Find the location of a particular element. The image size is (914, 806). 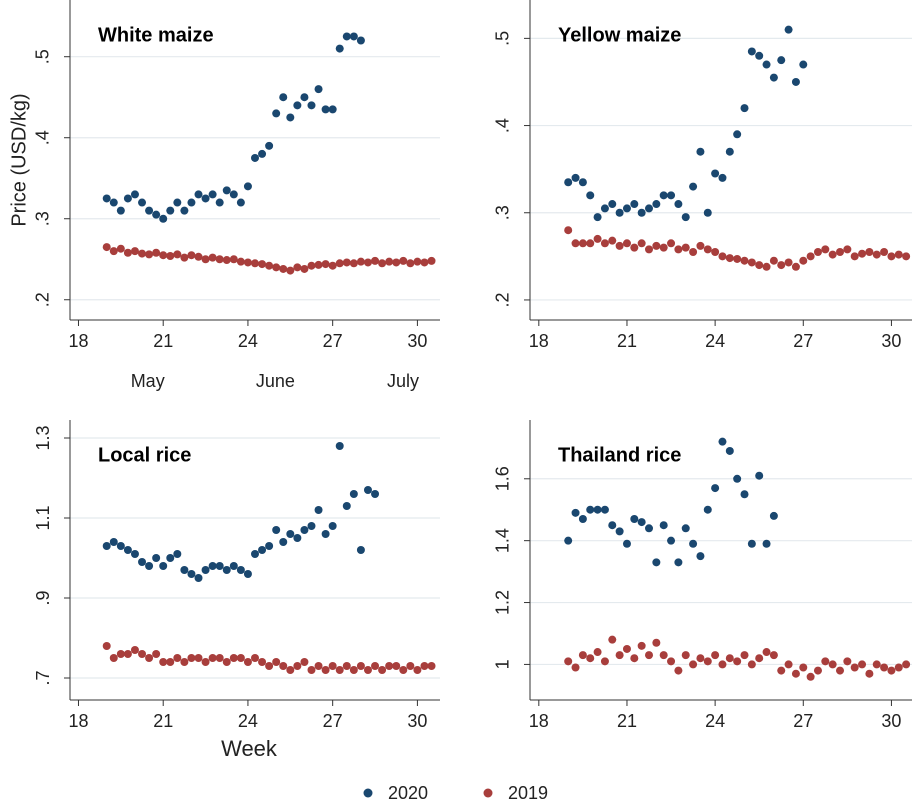

month-label: June is located at coordinates (275, 381).